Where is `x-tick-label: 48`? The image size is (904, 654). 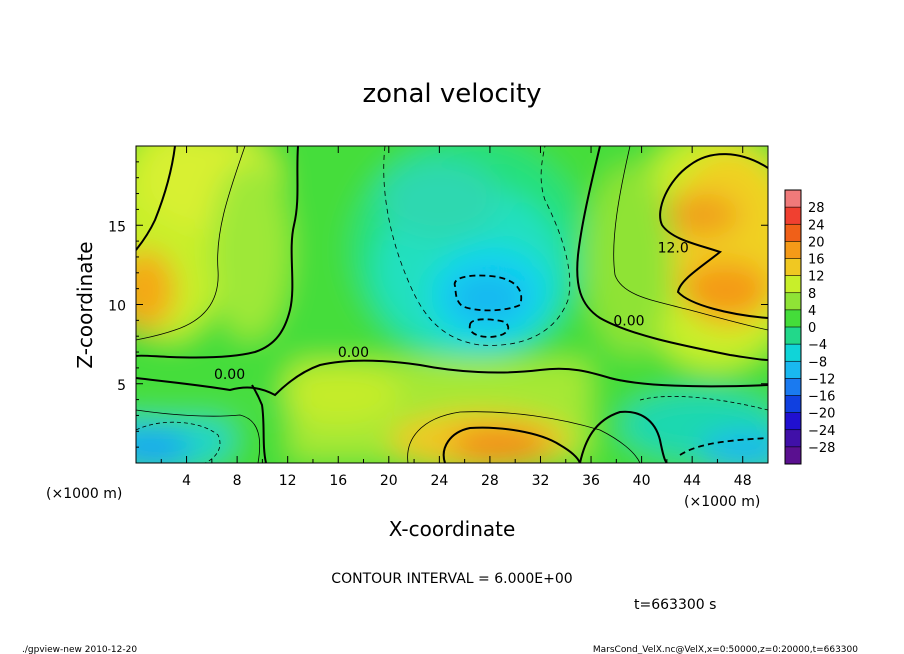
x-tick-label: 48 is located at coordinates (743, 481).